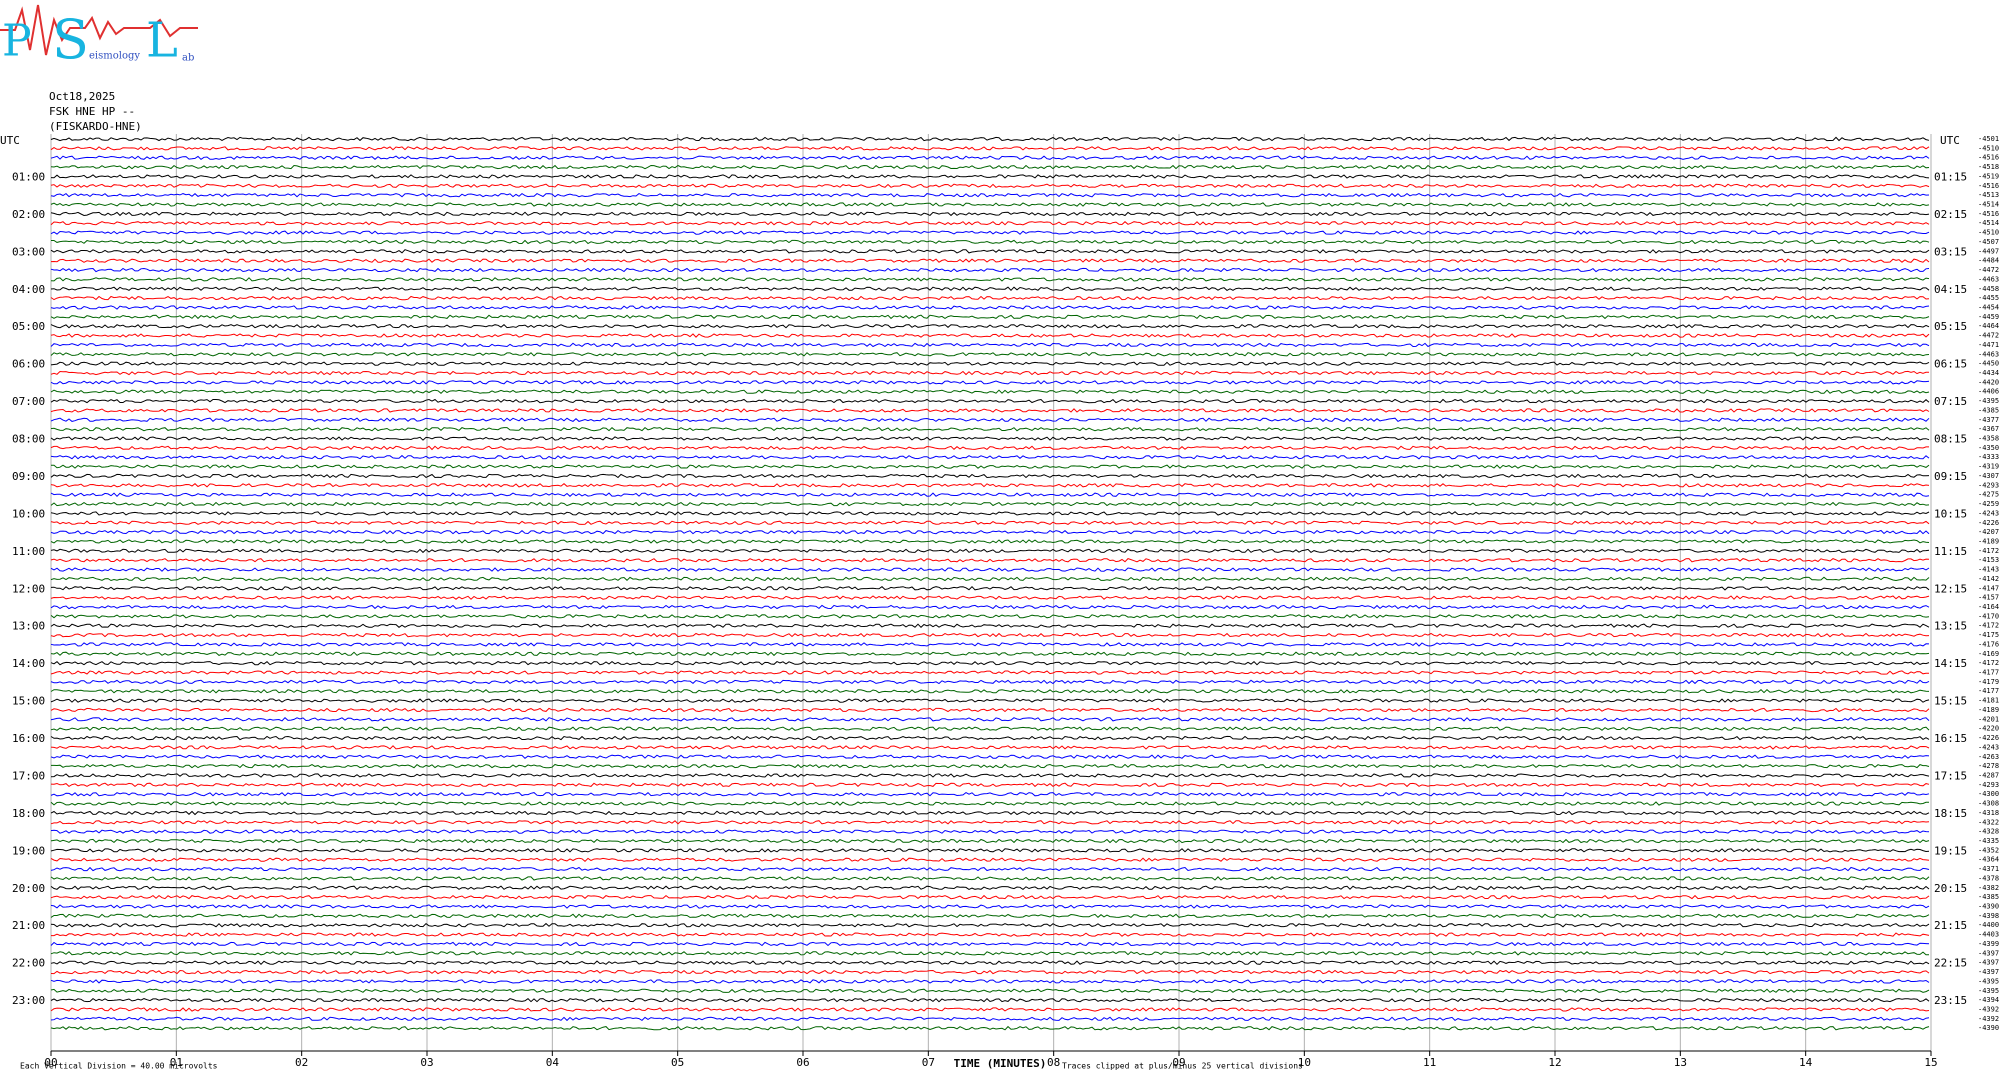 This screenshot has width=2010, height=1084. I want to click on trace-offset: -4367, so click(1988, 429).